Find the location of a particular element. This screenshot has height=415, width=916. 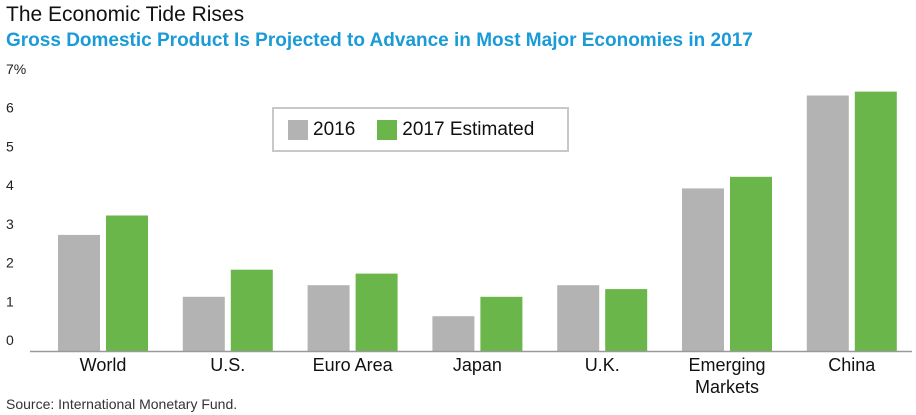

chart-title: The Economic Tide Rises is located at coordinates (125, 14).